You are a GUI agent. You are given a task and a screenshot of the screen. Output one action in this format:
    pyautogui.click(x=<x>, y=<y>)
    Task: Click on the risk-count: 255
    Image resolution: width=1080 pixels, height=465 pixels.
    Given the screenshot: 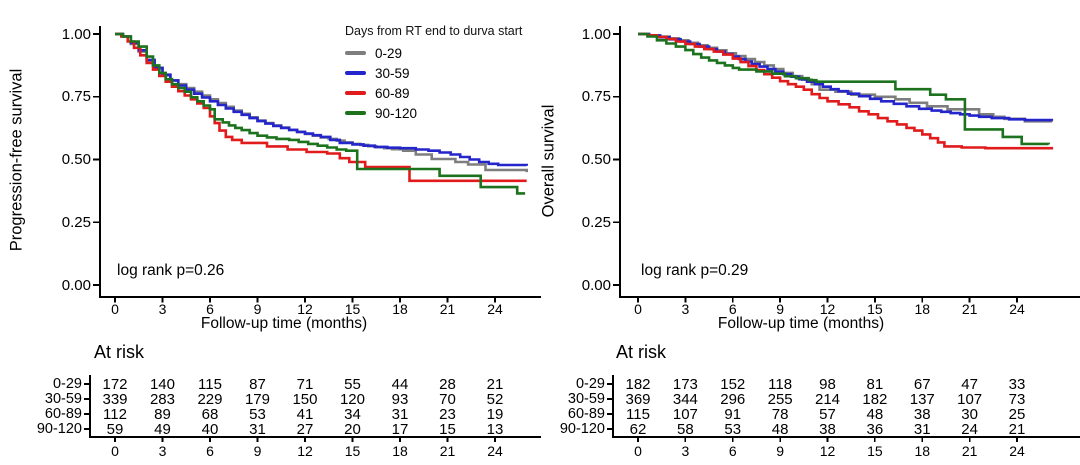 What is the action you would take?
    pyautogui.click(x=780, y=399)
    